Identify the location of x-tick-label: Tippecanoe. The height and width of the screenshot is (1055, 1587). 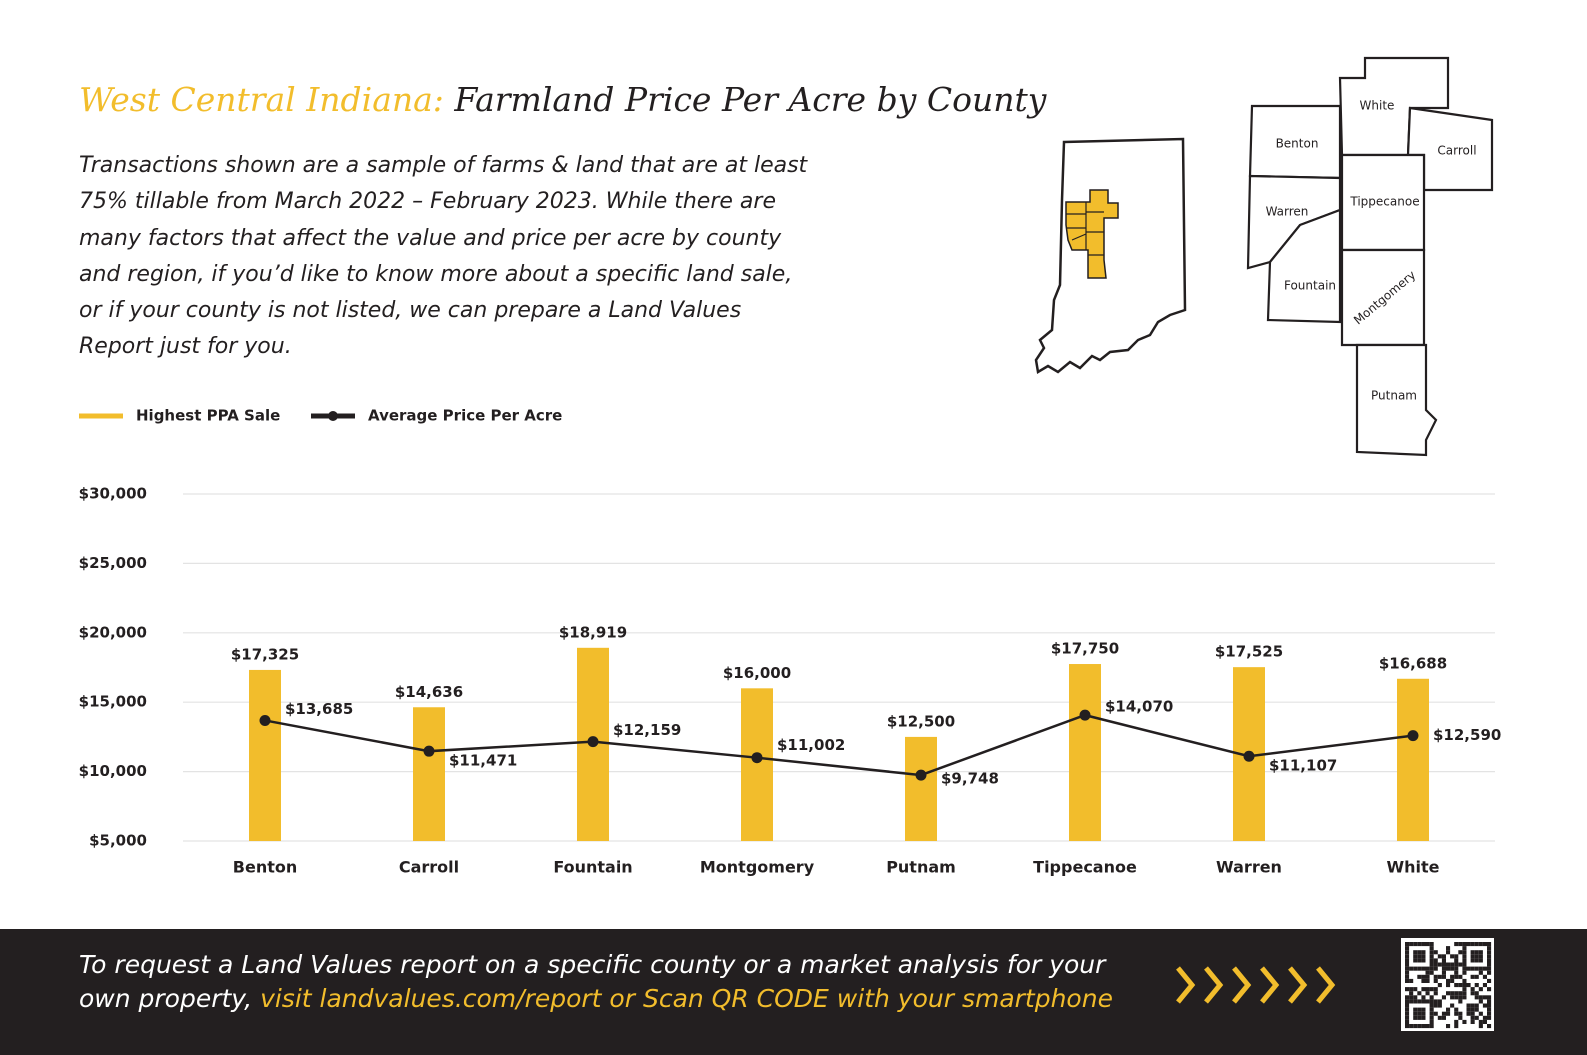
(1085, 867).